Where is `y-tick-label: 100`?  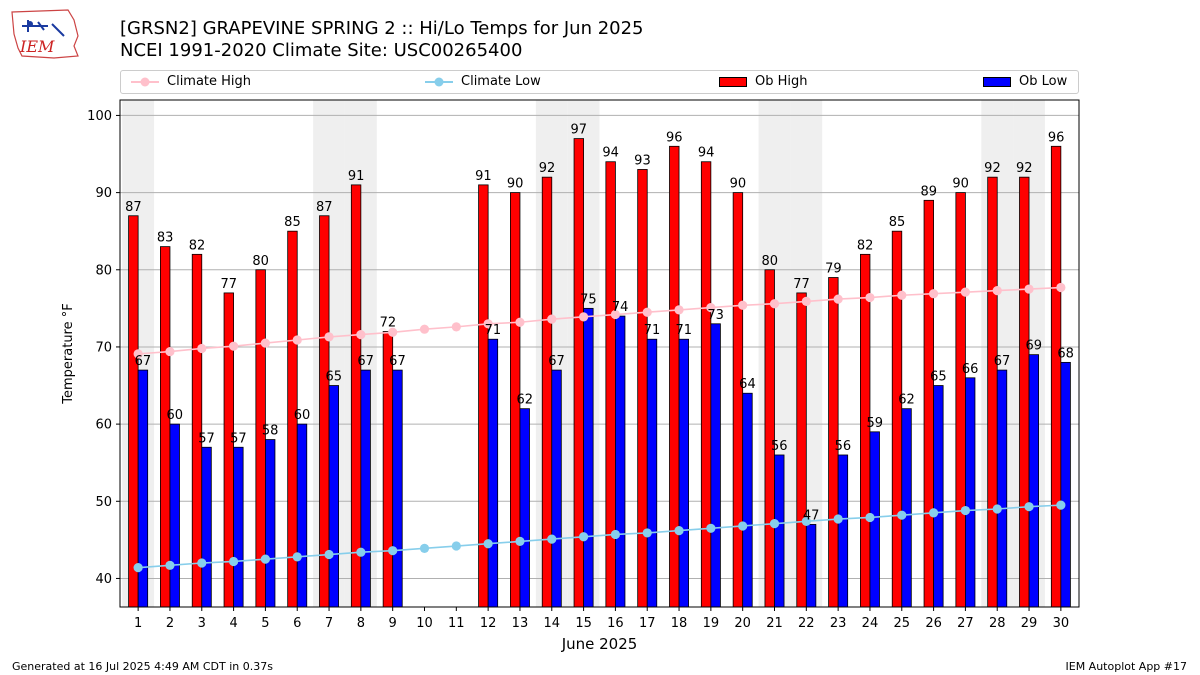 y-tick-label: 100 is located at coordinates (99, 116).